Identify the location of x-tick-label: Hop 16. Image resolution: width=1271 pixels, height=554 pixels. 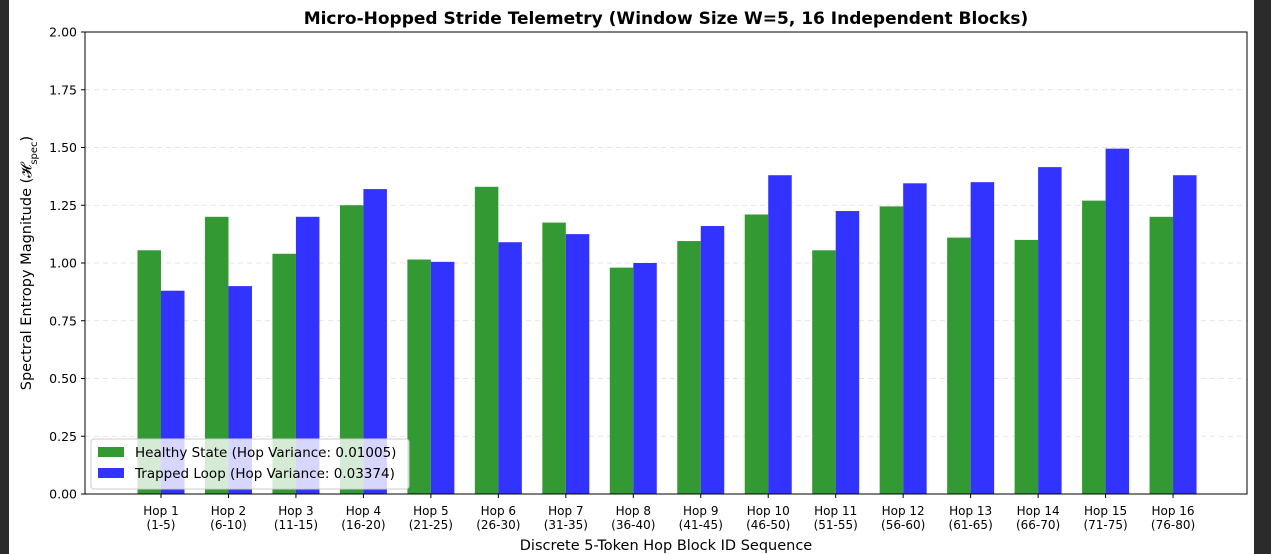
(1173, 511).